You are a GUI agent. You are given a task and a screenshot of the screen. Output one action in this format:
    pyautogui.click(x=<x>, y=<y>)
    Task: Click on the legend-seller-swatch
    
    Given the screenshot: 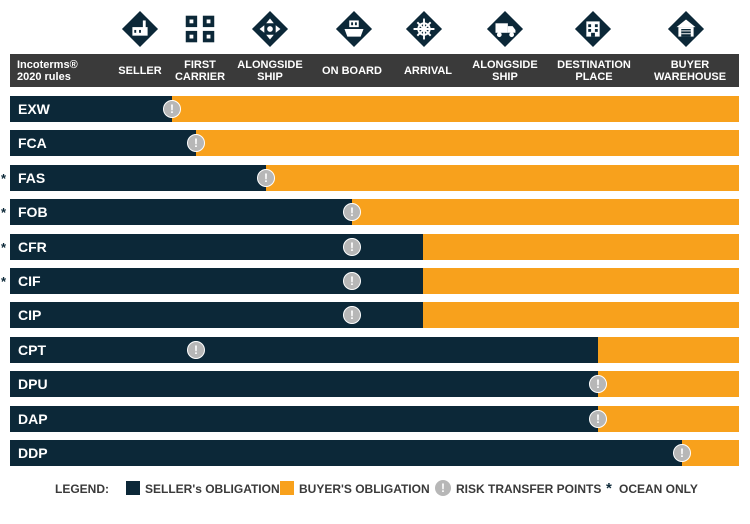 What is the action you would take?
    pyautogui.click(x=133, y=488)
    